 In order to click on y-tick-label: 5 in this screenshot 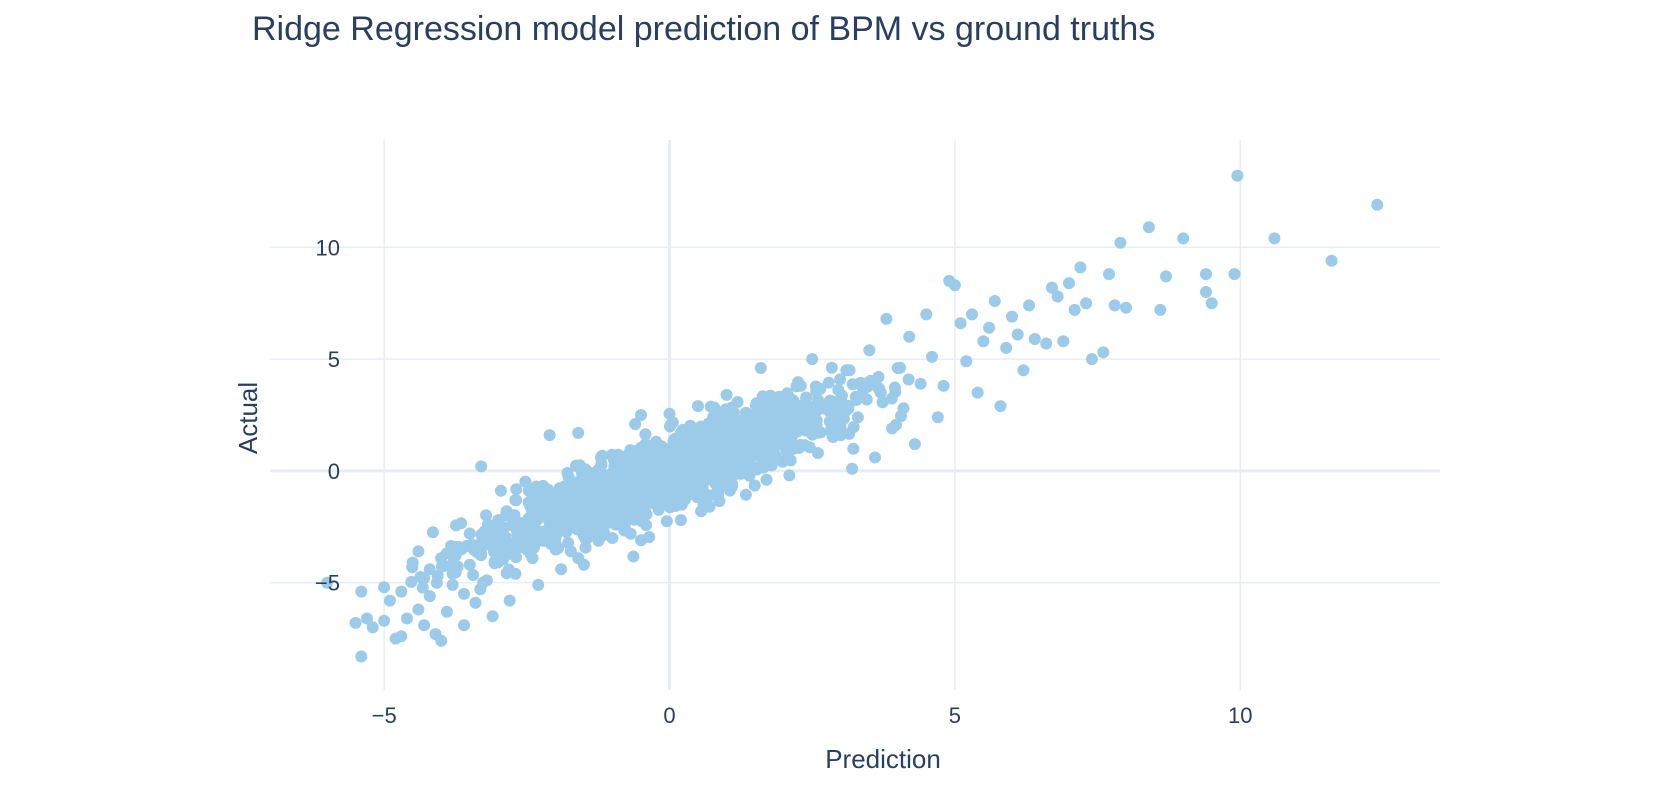, I will do `click(334, 359)`.